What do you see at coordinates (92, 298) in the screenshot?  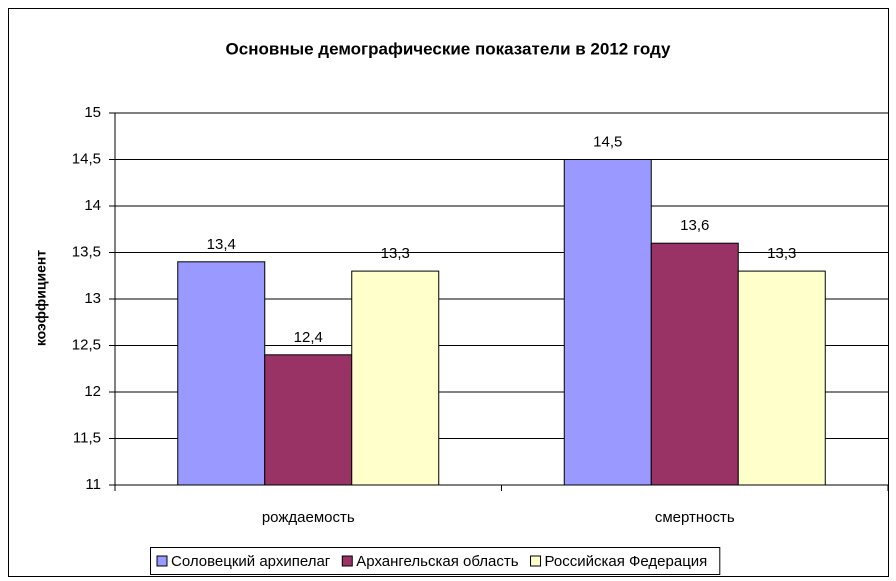 I see `y-tick-label: 13` at bounding box center [92, 298].